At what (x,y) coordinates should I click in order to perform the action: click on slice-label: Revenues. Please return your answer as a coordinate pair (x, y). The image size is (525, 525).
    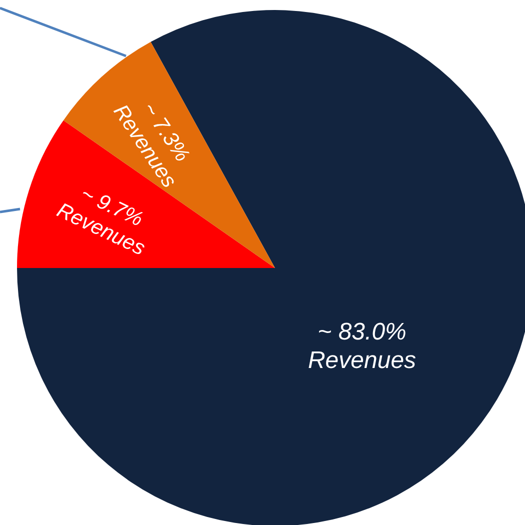
    Looking at the image, I should click on (362, 360).